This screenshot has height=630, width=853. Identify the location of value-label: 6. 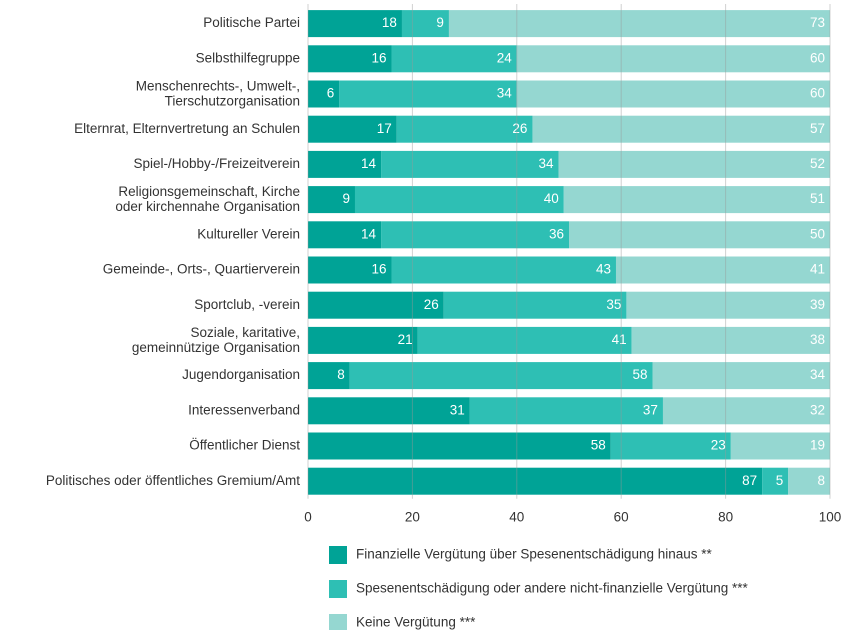
(331, 93).